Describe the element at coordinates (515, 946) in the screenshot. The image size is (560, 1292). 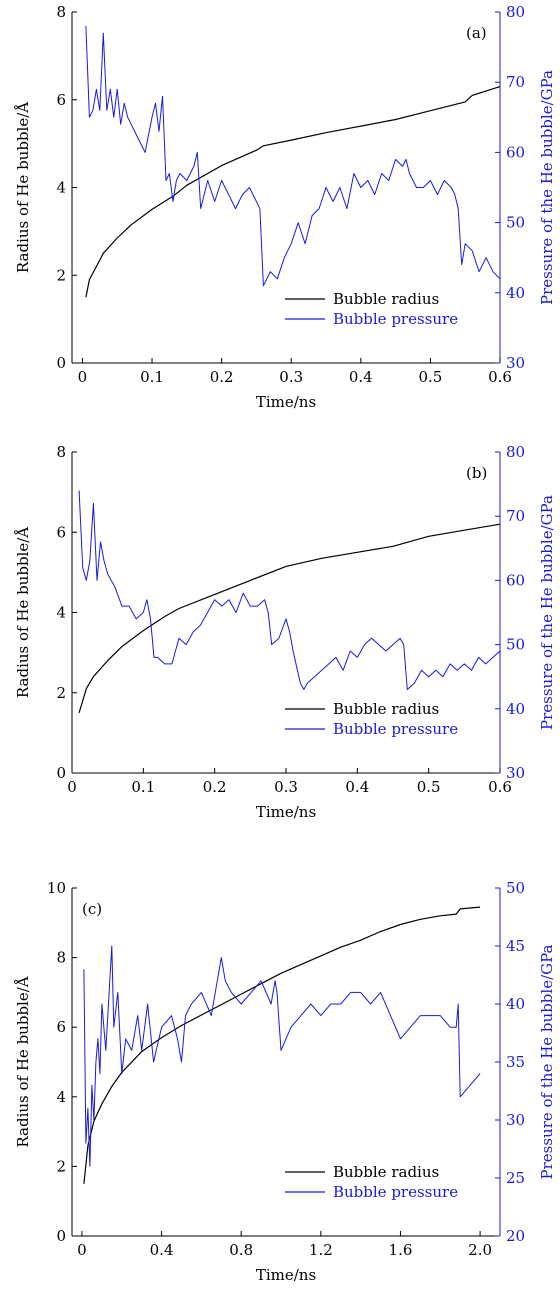
I see `right-y-tick-label: 45` at that location.